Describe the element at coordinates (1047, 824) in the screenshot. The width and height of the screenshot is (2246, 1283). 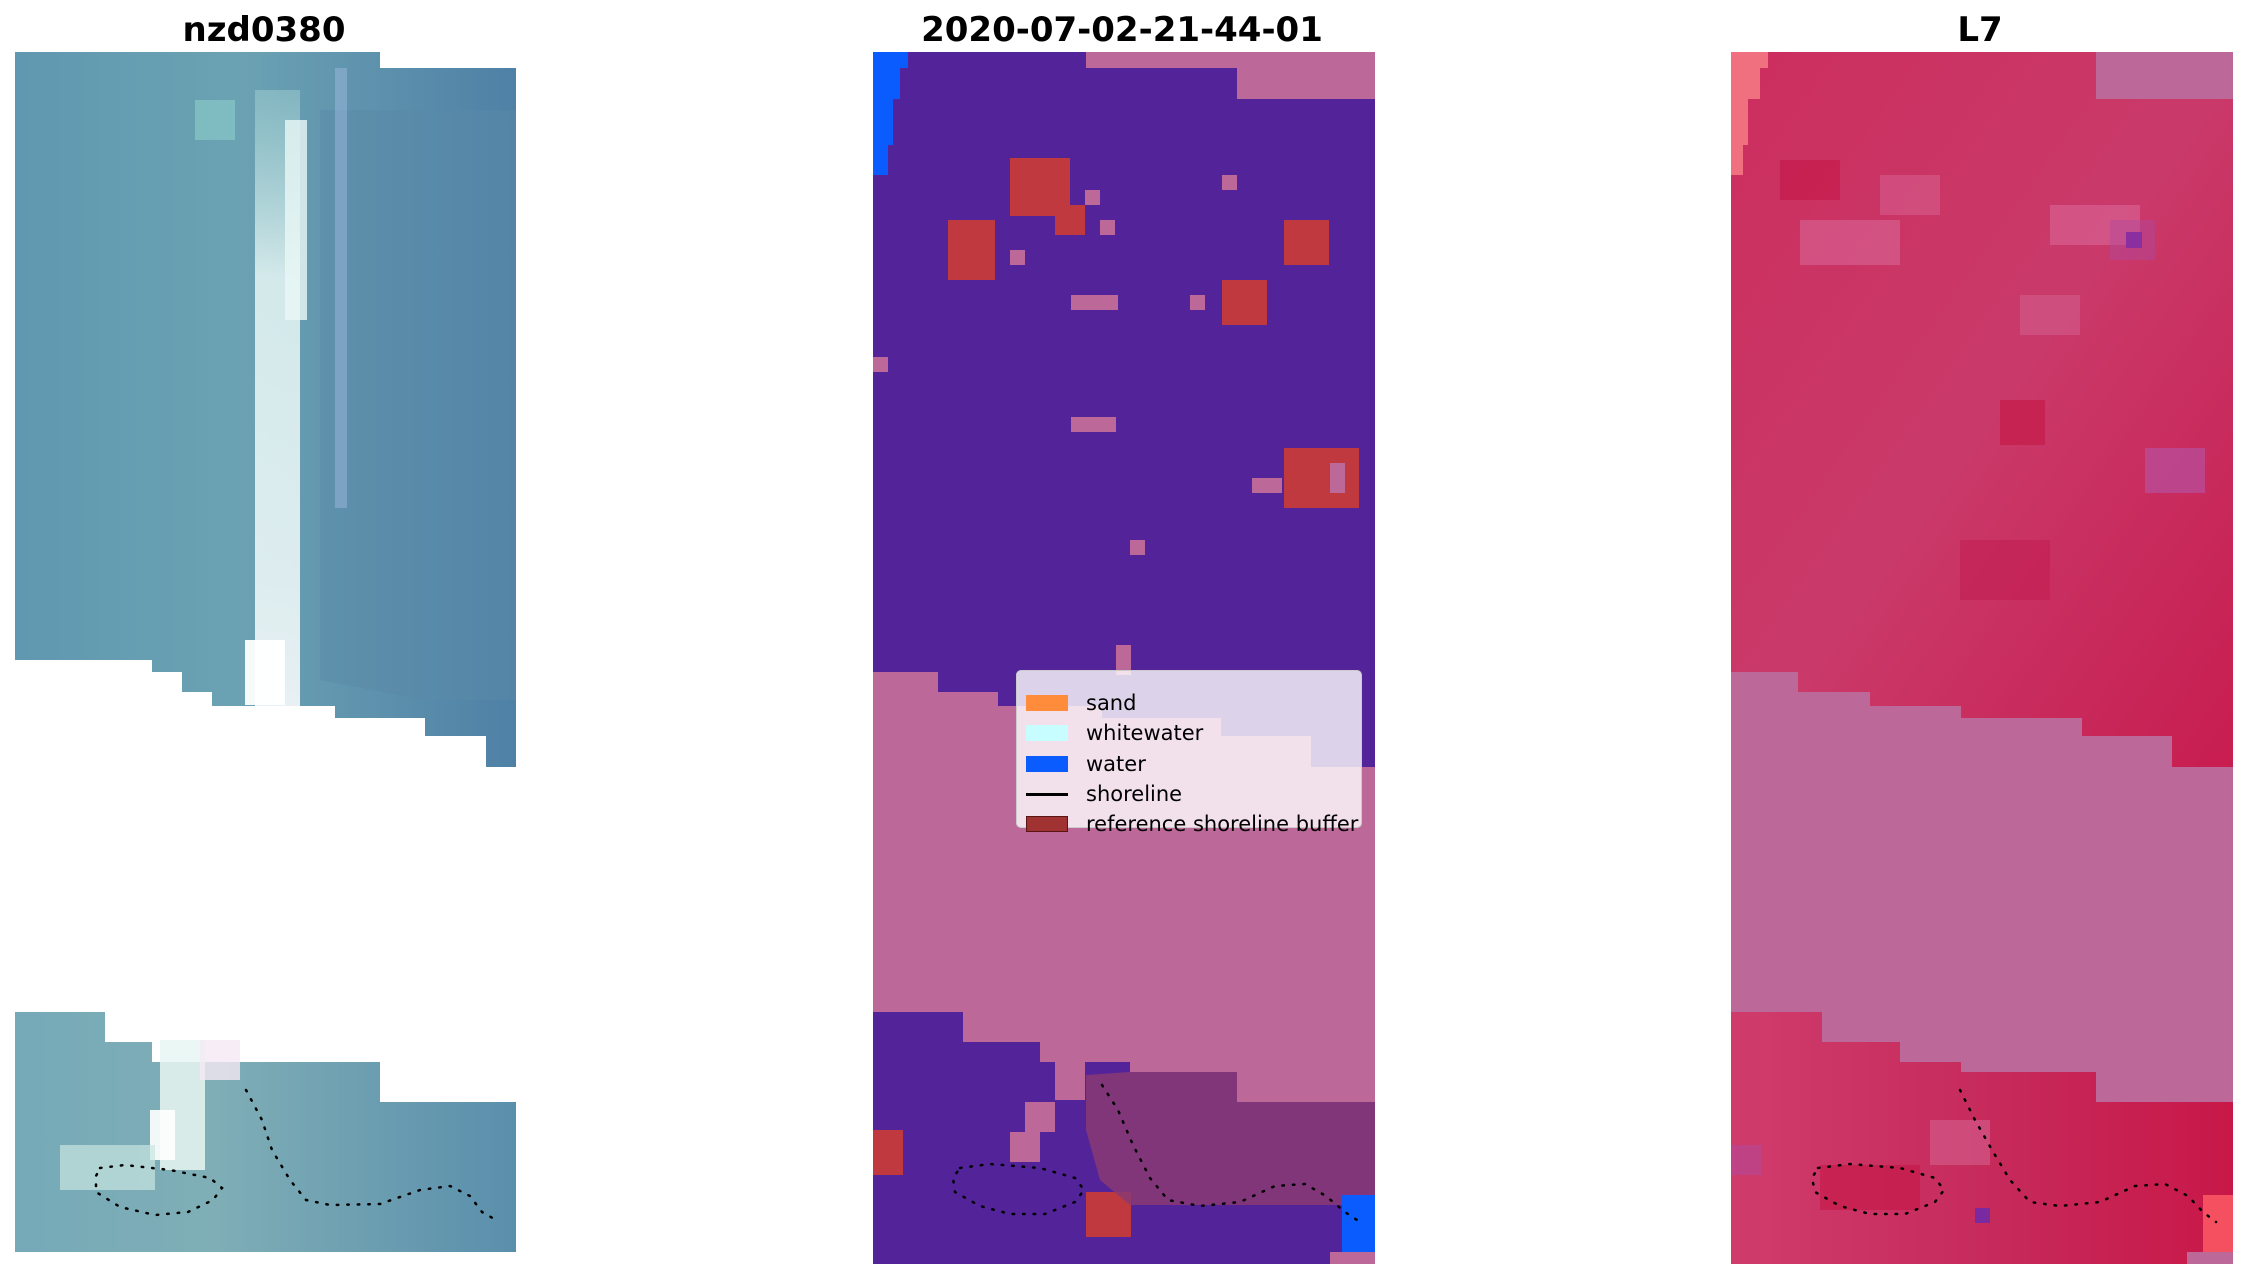
I see `buffer-swatch` at that location.